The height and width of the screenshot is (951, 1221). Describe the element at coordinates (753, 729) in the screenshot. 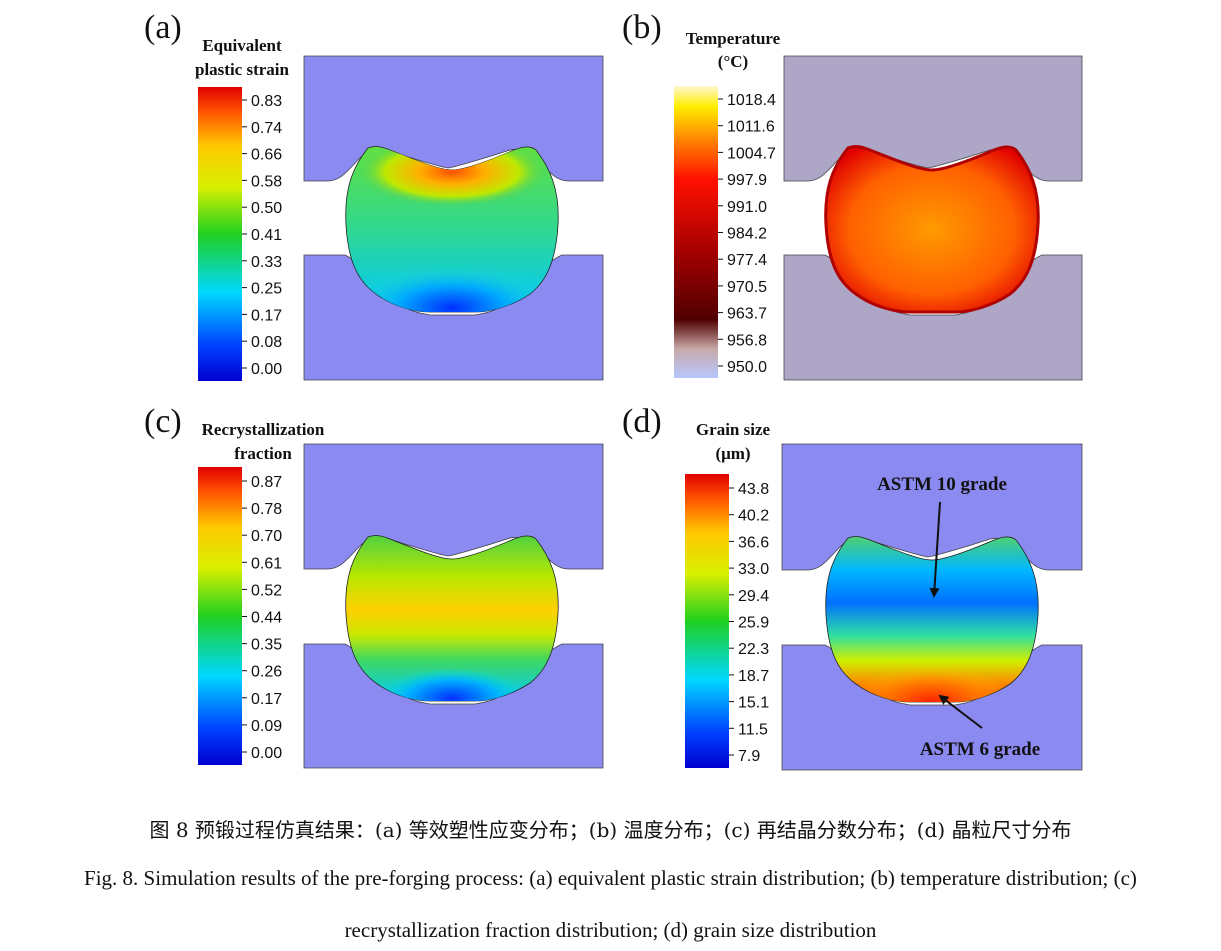

I see `colorbar-tick-label: 11.5` at that location.